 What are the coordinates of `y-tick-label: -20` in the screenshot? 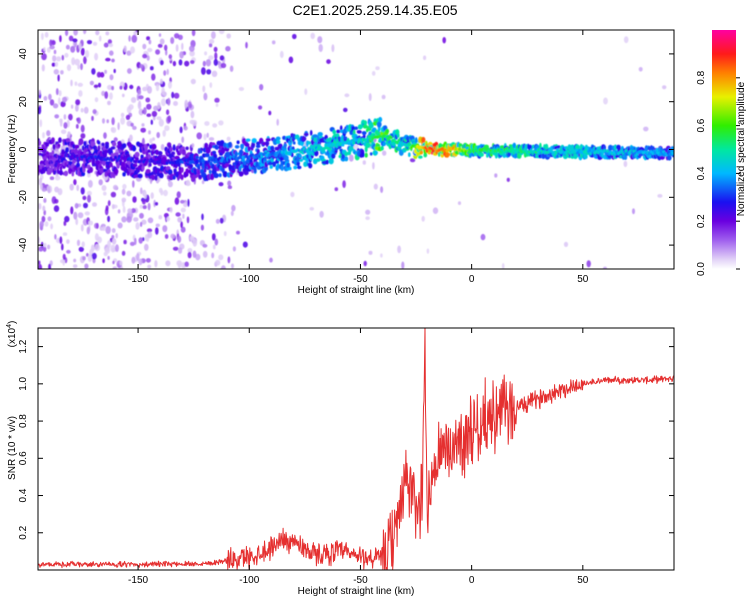 It's located at (23, 197).